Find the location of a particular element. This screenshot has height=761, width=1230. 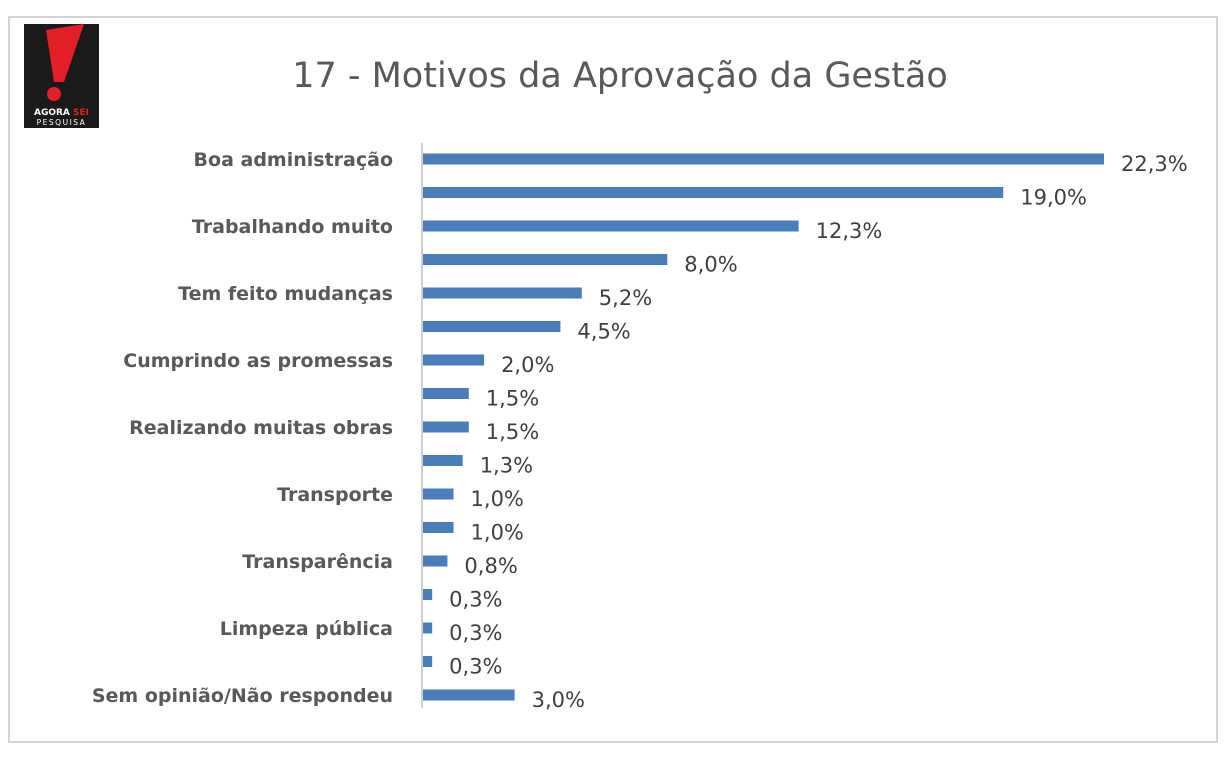

data-label: 4,5% is located at coordinates (603, 332).